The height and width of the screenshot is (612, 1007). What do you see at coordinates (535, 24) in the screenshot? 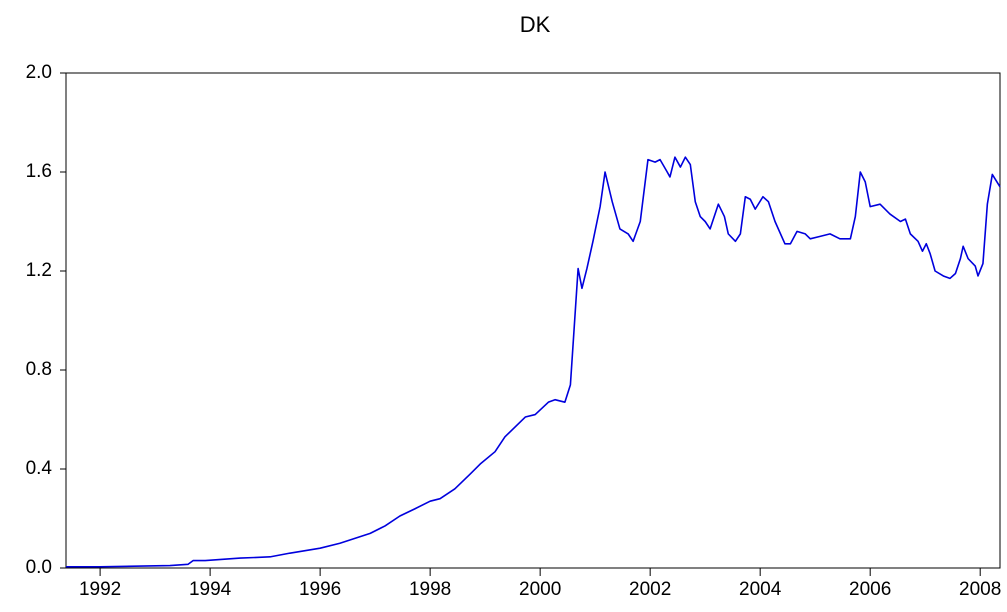
I see `chart-title: DK` at bounding box center [535, 24].